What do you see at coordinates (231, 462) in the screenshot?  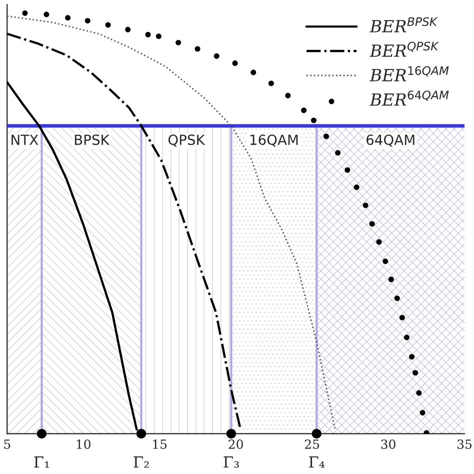 I see `ref-line-label: Γ₃` at bounding box center [231, 462].